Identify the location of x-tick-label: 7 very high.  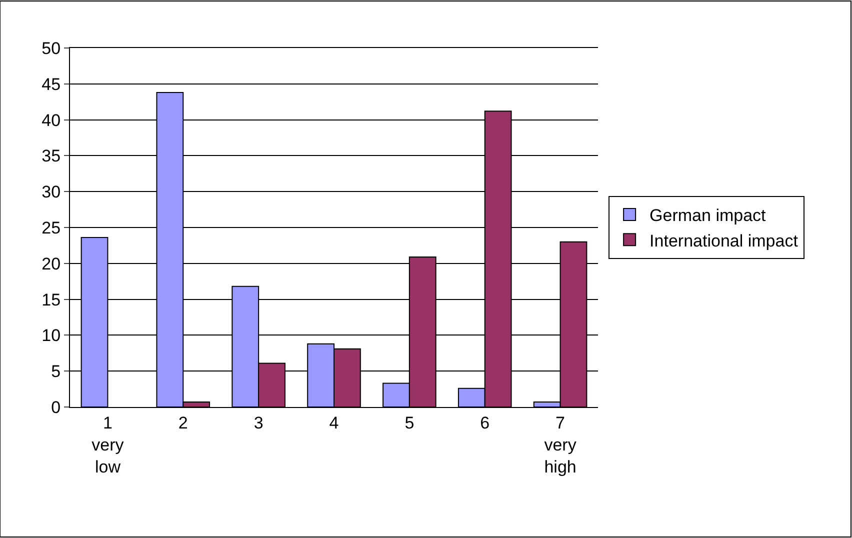
(560, 445).